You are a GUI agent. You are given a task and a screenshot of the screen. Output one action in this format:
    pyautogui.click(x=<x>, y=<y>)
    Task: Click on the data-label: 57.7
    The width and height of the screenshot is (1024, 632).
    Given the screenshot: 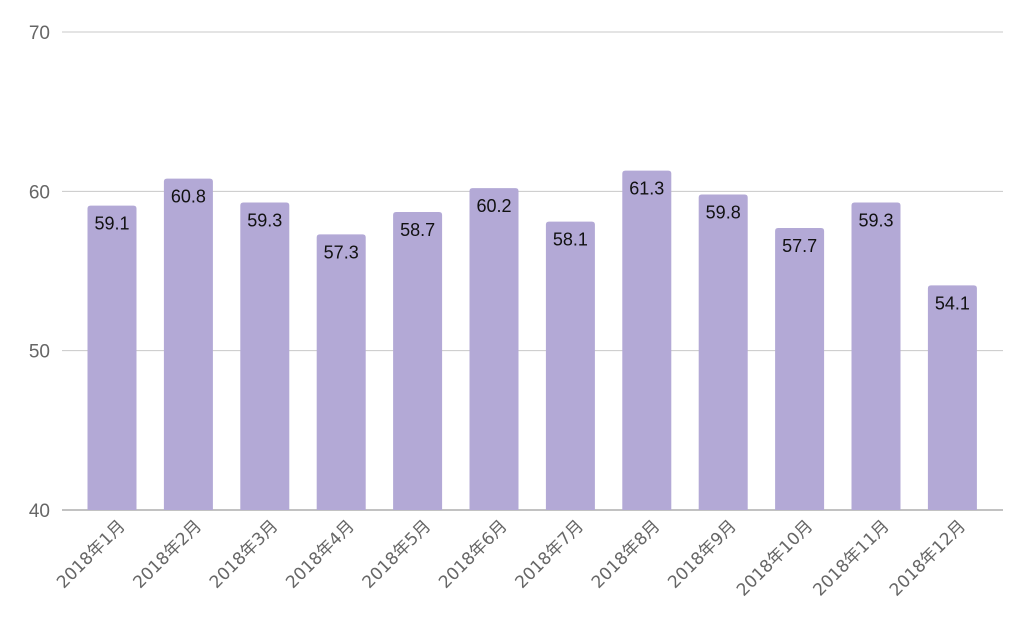 What is the action you would take?
    pyautogui.click(x=799, y=246)
    